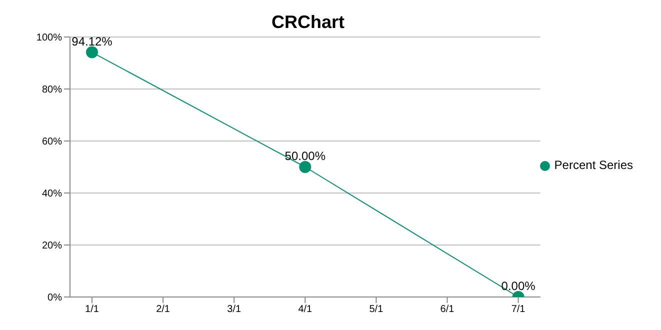 The image size is (661, 330). I want to click on x-tick-label: 6/1, so click(447, 310).